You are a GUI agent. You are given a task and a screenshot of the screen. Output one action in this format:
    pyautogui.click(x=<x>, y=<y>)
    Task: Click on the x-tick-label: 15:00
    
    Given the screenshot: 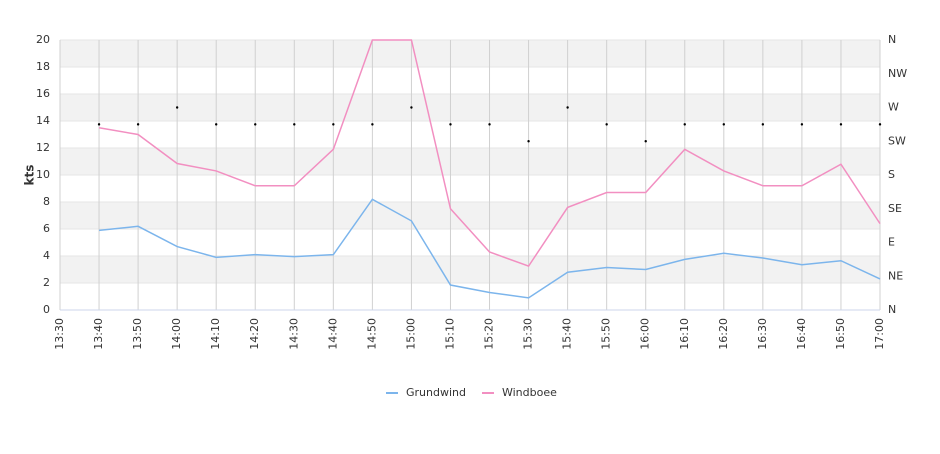 What is the action you would take?
    pyautogui.click(x=410, y=334)
    